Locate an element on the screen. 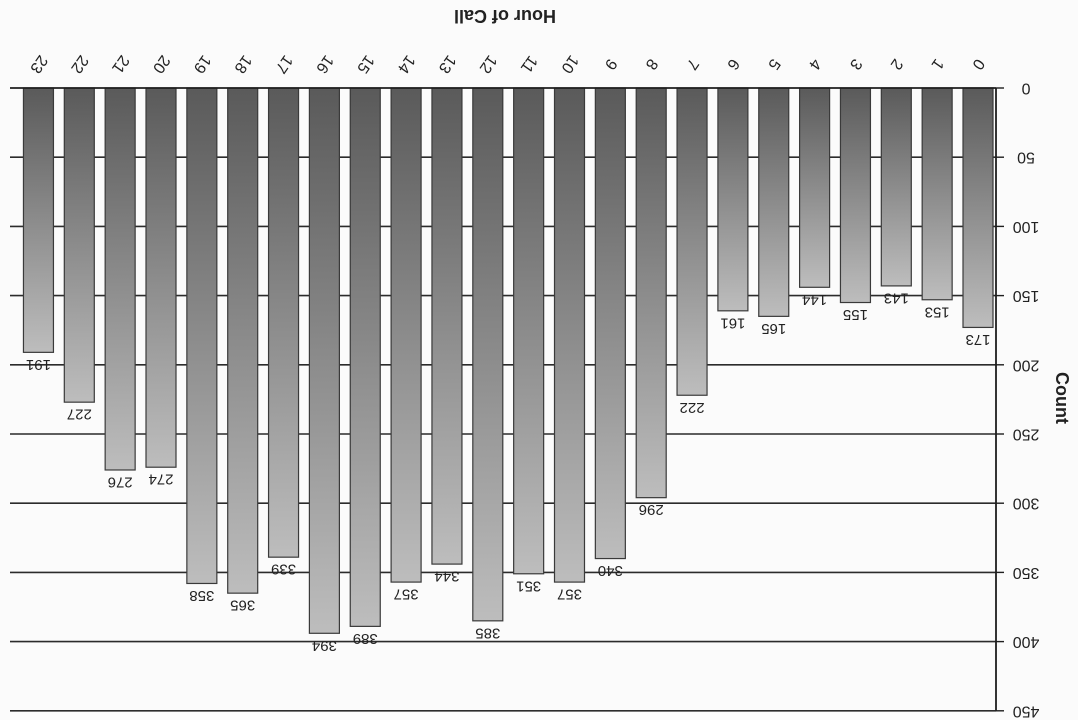 This screenshot has height=720, width=1078. y-tick-label: 300 is located at coordinates (1026, 503).